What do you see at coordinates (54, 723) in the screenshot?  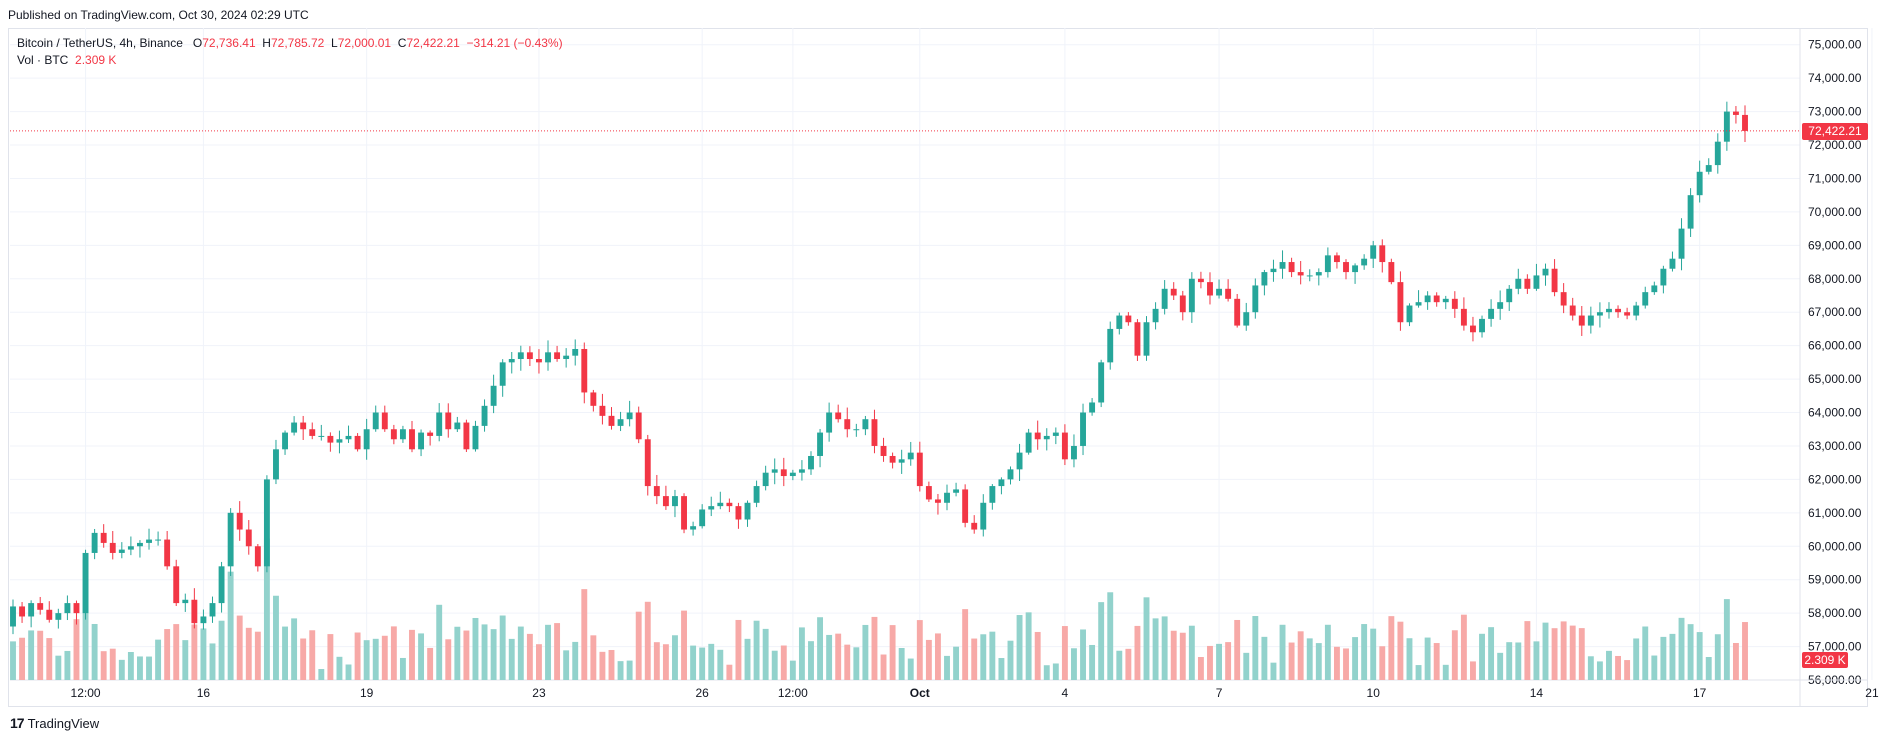 I see `tradingview-brand: 17 TradingView` at bounding box center [54, 723].